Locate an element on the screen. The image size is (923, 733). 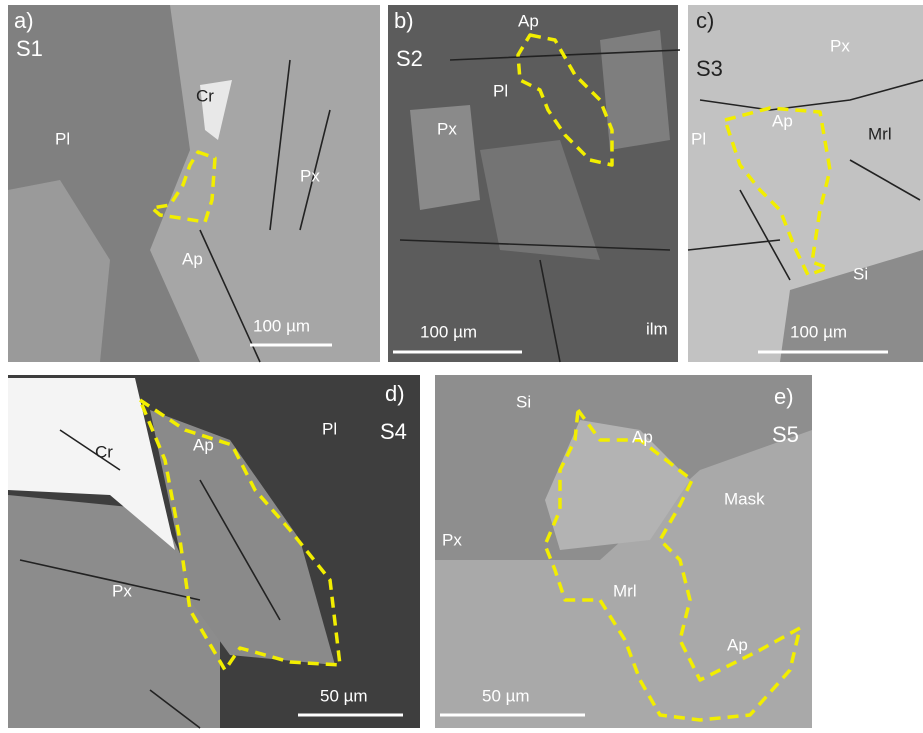
ap-grain is located at coordinates (242, 537).